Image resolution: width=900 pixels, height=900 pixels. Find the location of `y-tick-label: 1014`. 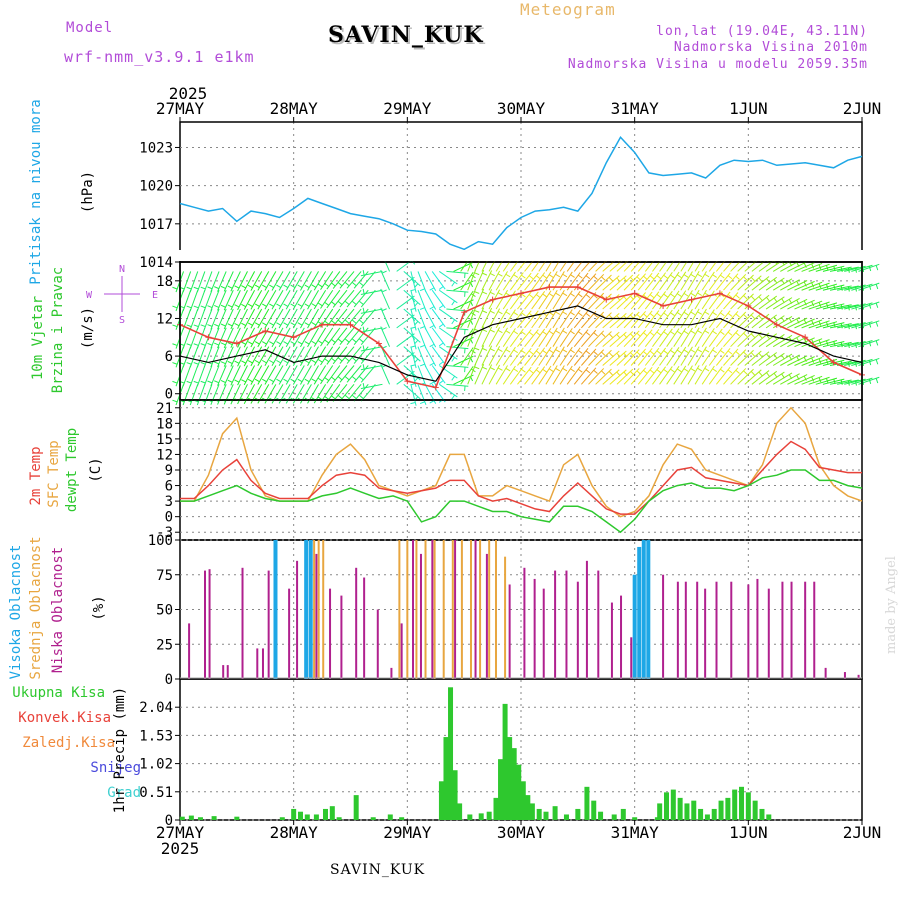

y-tick-label: 1014 is located at coordinates (156, 263).